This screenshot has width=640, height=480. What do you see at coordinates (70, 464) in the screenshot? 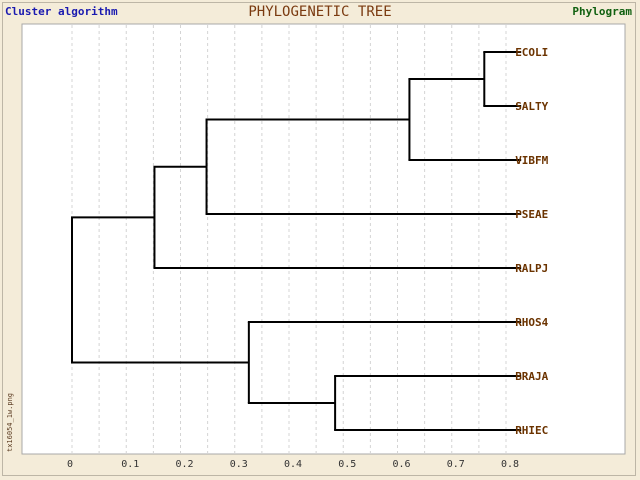
I see `tick-label: 0` at bounding box center [70, 464].